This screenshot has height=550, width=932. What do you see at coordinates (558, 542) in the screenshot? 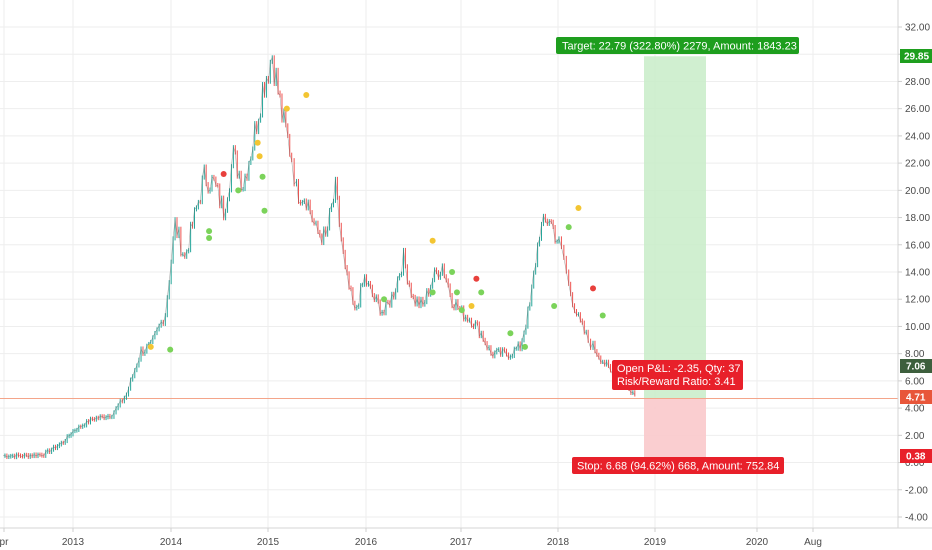
I see `x-tick-label: 2018` at bounding box center [558, 542].